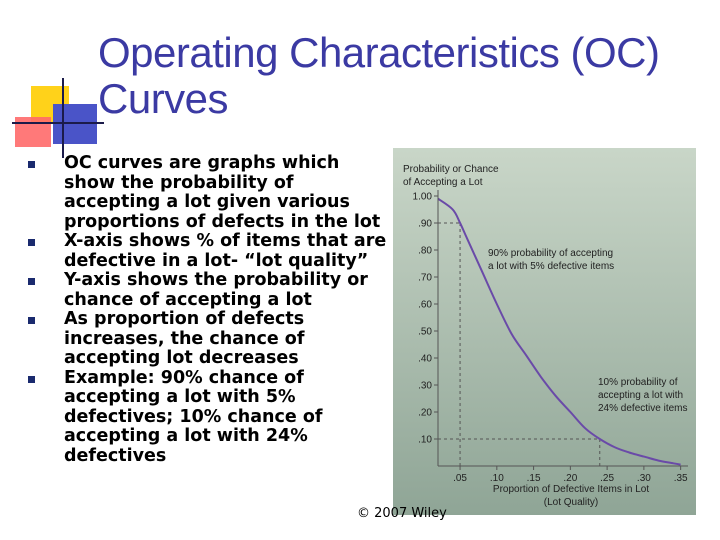 The height and width of the screenshot is (540, 720). Describe the element at coordinates (425, 332) in the screenshot. I see `y-tick-label: .50` at that location.